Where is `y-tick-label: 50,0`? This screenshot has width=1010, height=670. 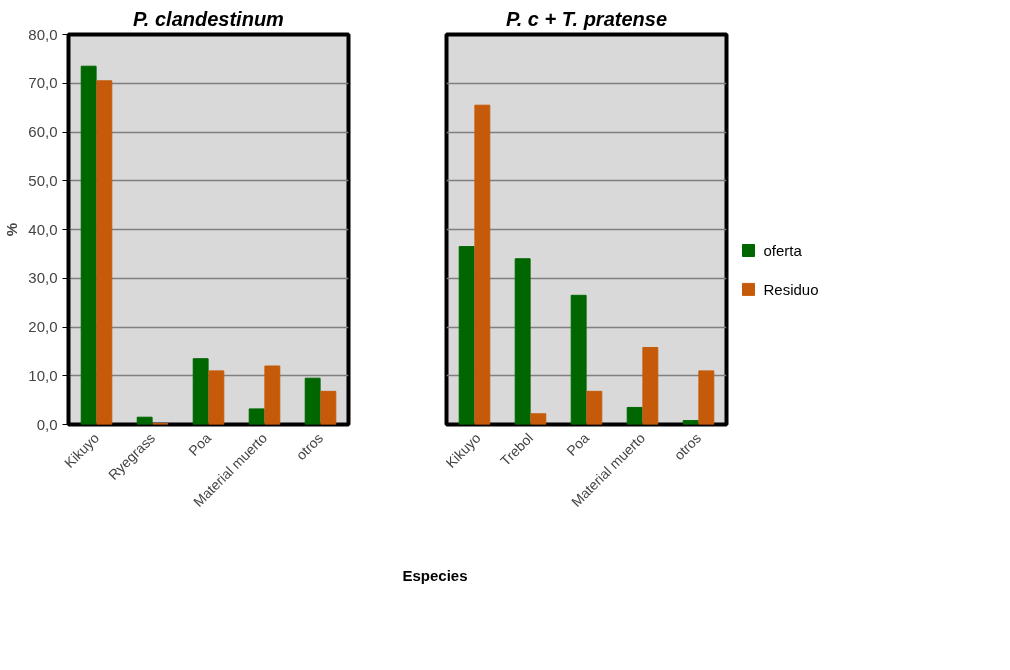 y-tick-label: 50,0 is located at coordinates (43, 180).